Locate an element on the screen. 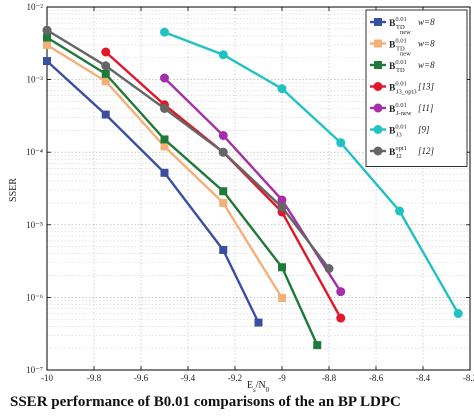 Image resolution: width=474 pixels, height=417 pixels. x-axis-label: Es/N0 is located at coordinates (258, 387).